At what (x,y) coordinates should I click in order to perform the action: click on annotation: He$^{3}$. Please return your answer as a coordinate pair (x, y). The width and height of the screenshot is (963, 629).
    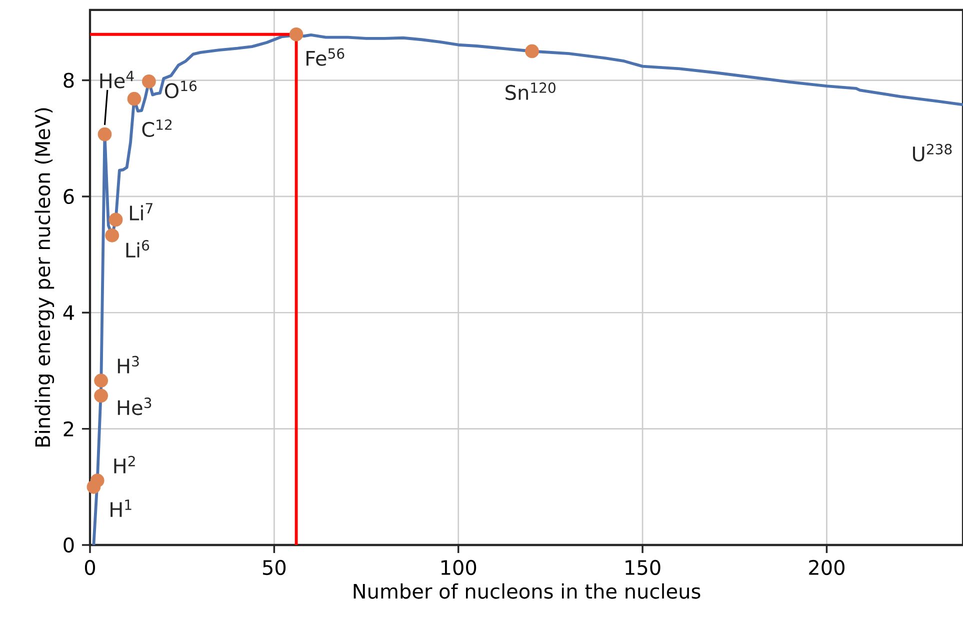
    Looking at the image, I should click on (135, 407).